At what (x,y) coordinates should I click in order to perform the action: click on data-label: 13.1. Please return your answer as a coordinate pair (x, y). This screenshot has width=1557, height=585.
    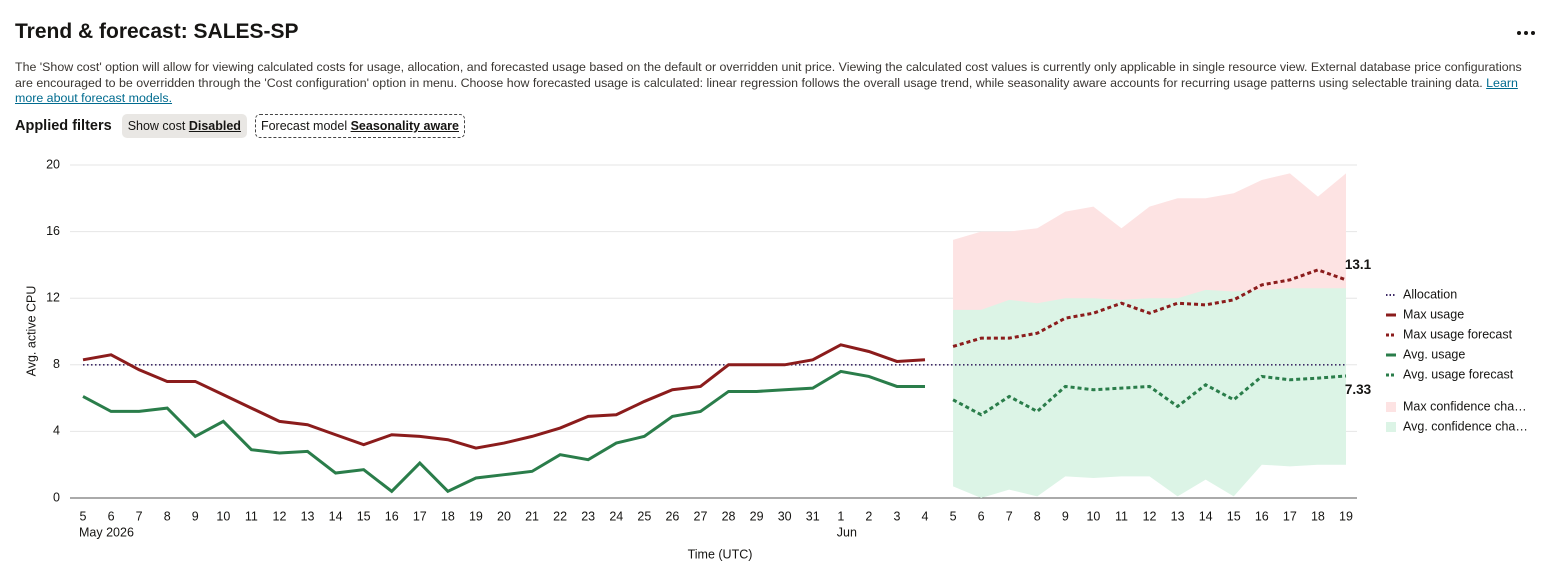
    Looking at the image, I should click on (1358, 264).